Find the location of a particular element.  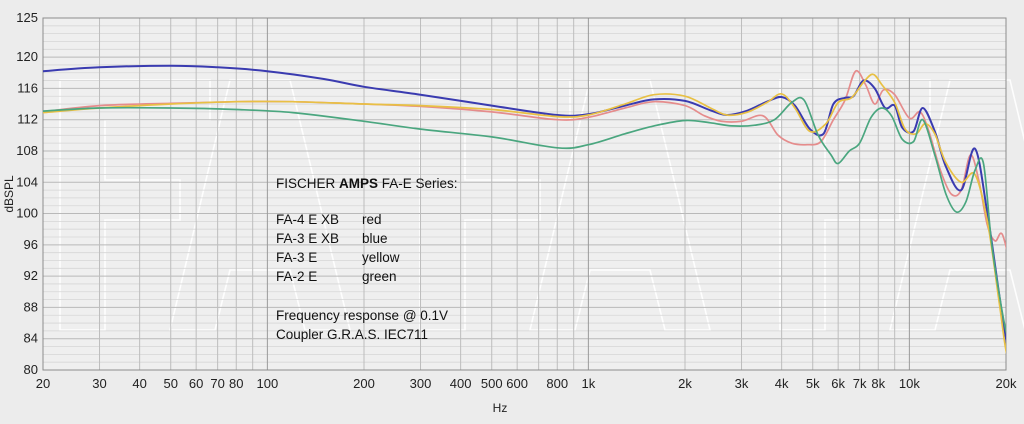

x-tick-label: 50 is located at coordinates (171, 383).